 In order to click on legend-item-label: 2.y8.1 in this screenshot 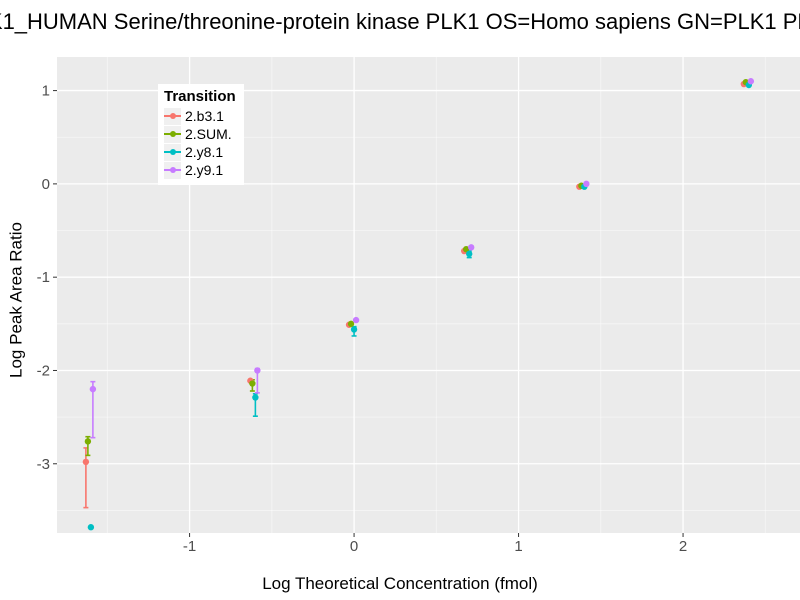, I will do `click(204, 152)`.